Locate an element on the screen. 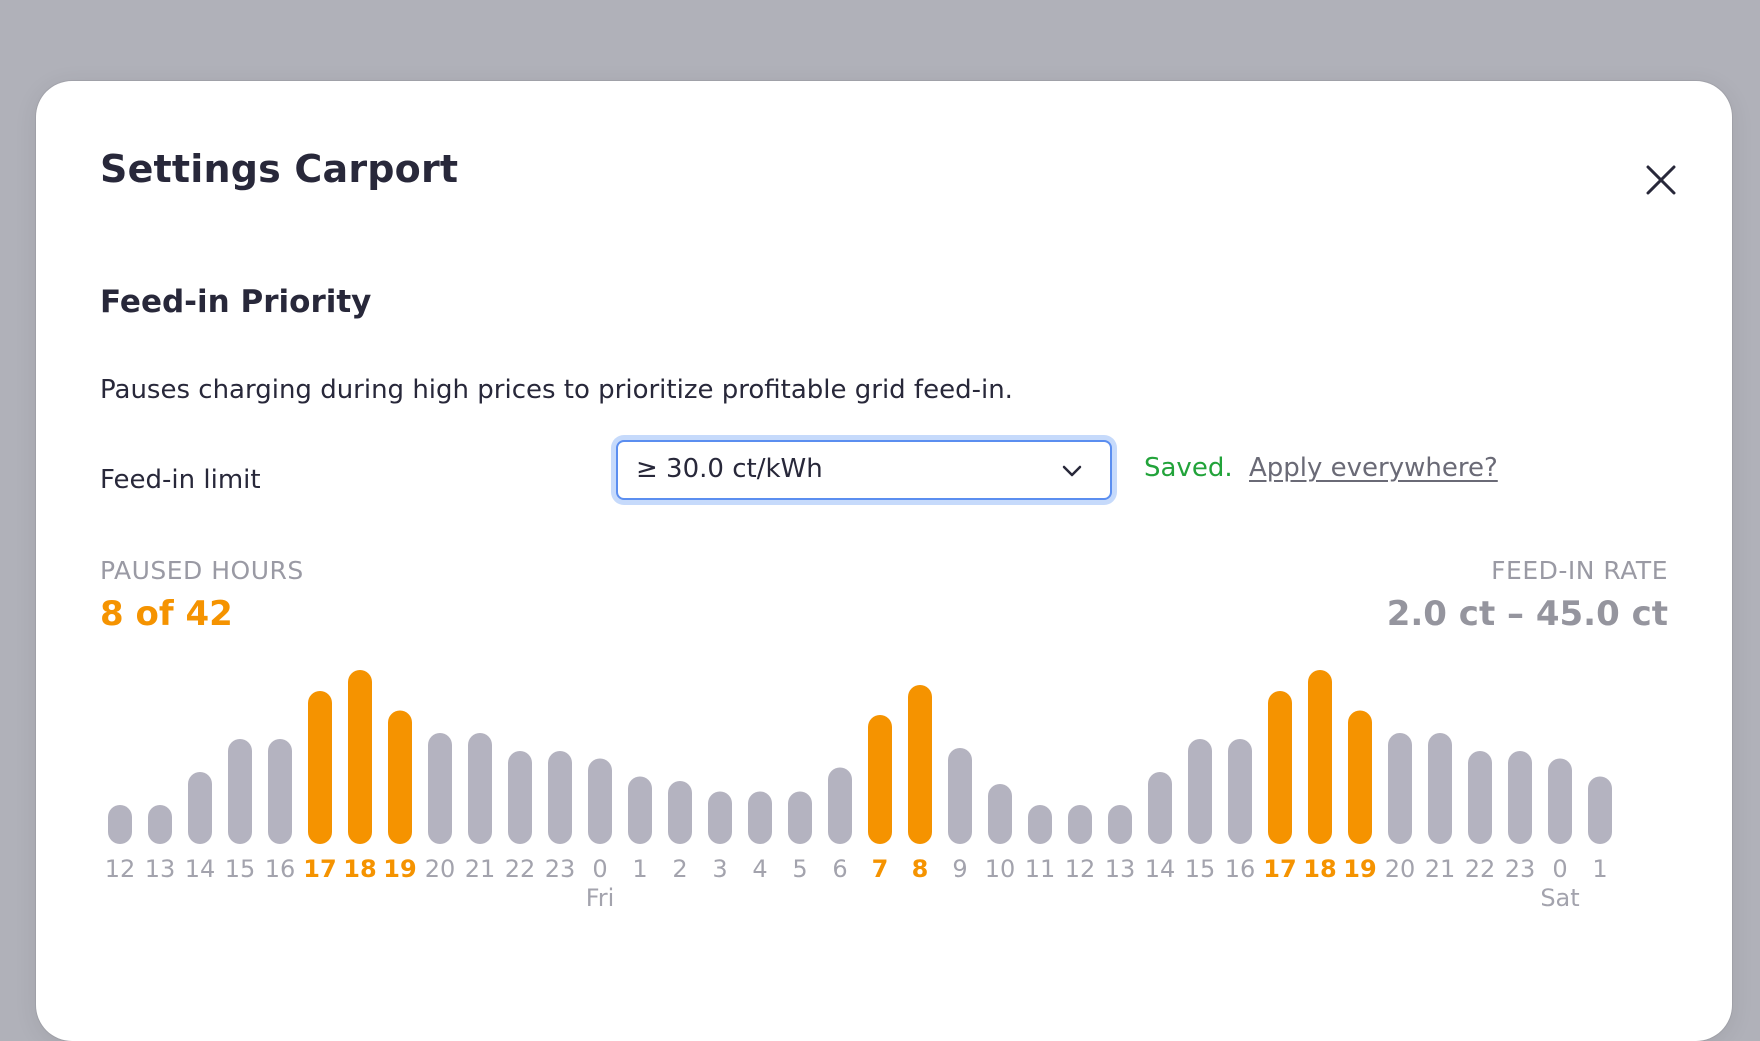 Image resolution: width=1760 pixels, height=1041 pixels. hour-tick-label: 10 is located at coordinates (1000, 869).